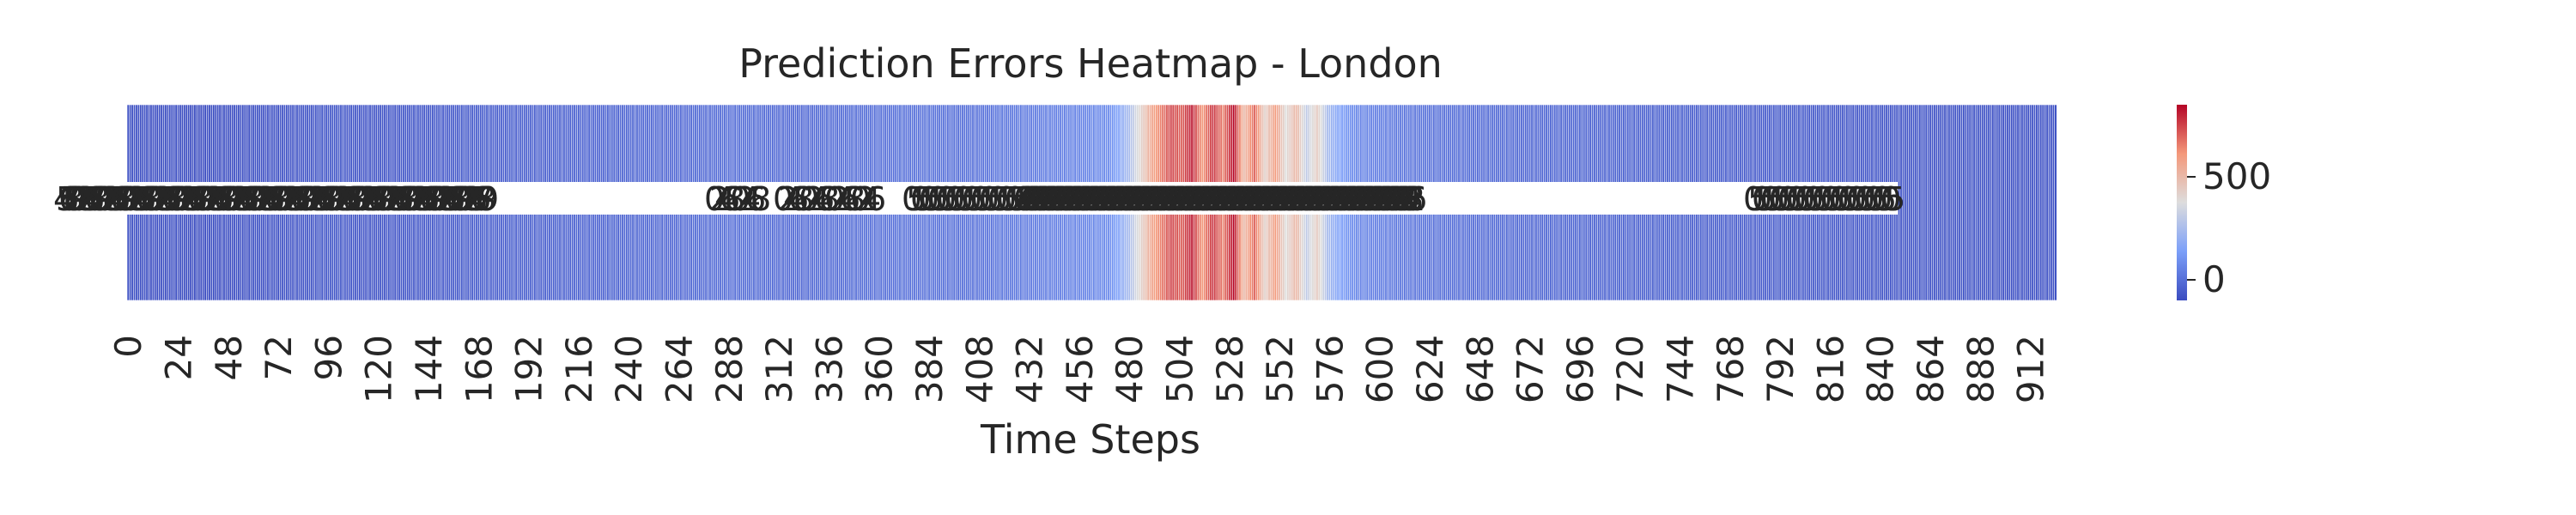 Image resolution: width=2576 pixels, height=515 pixels. Describe the element at coordinates (680, 369) in the screenshot. I see `x-tick-label: 264` at that location.